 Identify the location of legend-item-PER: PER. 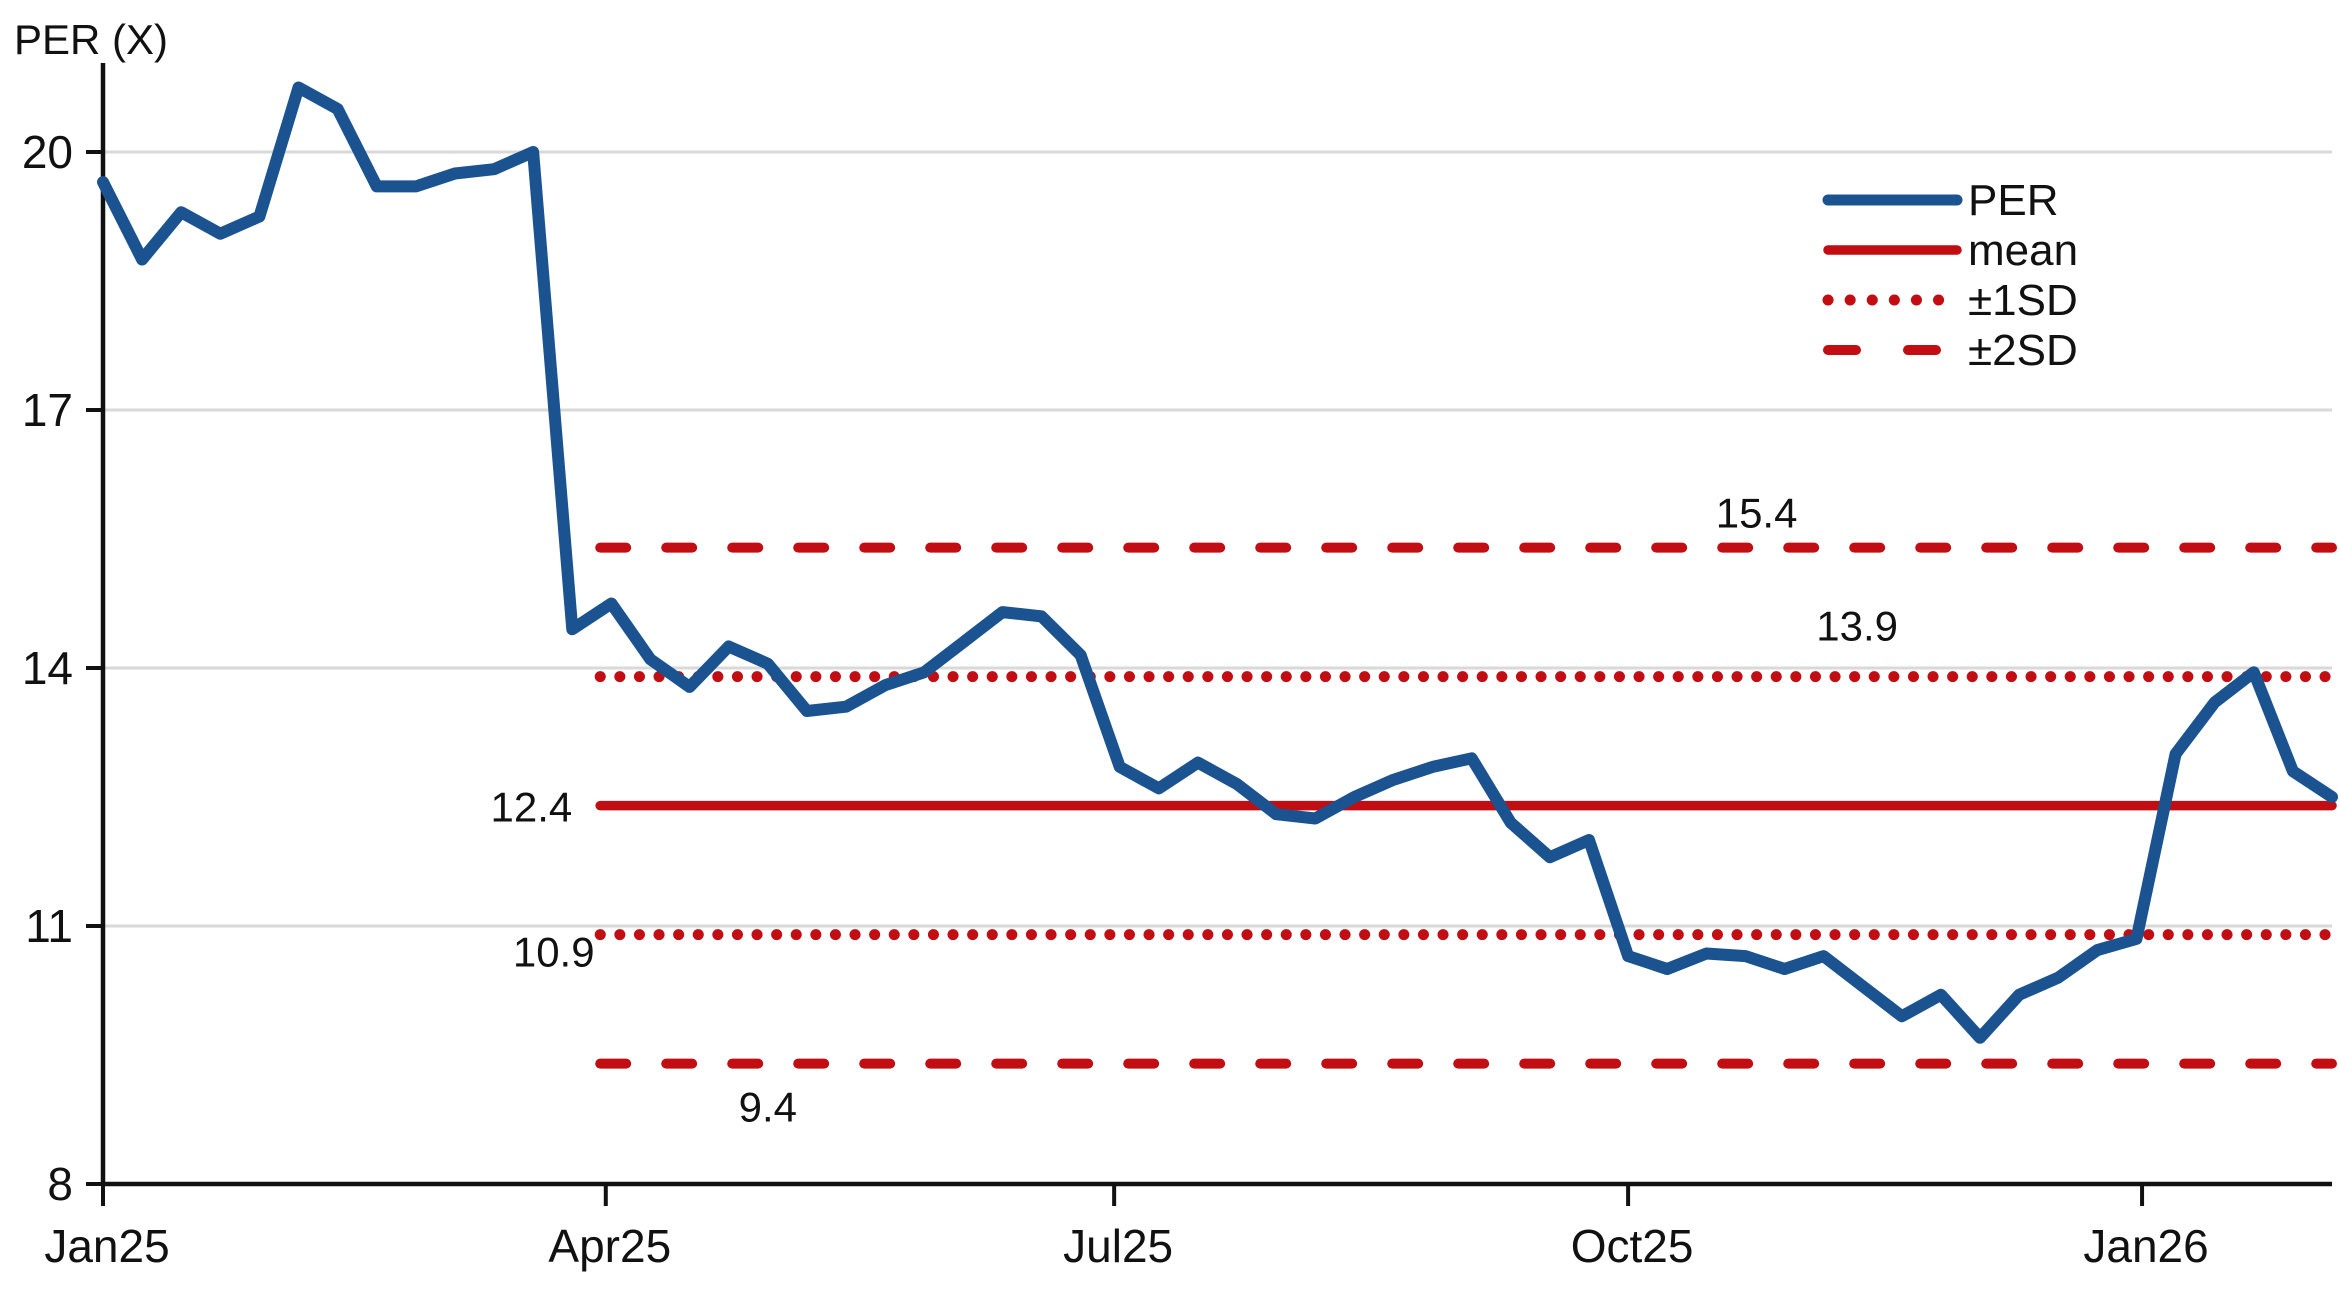
(1940, 200).